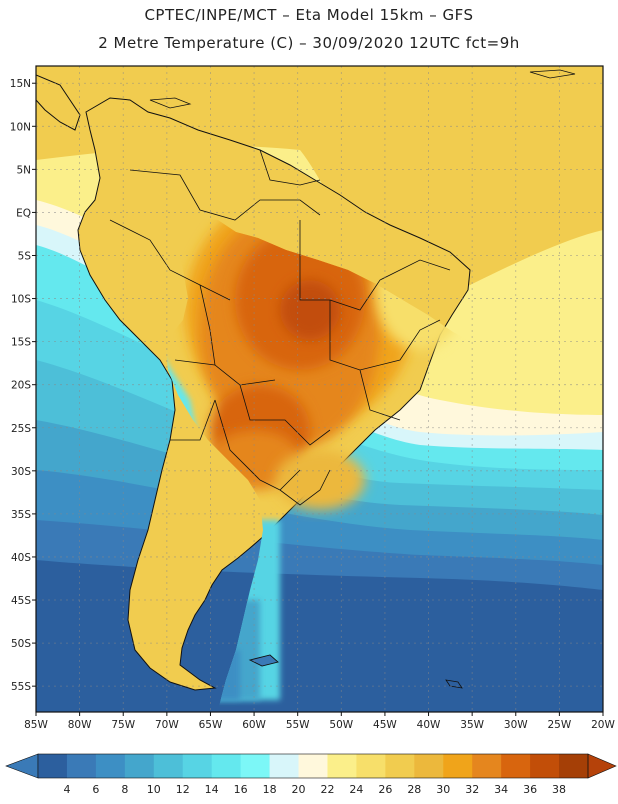 This screenshot has width=618, height=804. What do you see at coordinates (124, 789) in the screenshot?
I see `colorbar-tick-label: 8` at bounding box center [124, 789].